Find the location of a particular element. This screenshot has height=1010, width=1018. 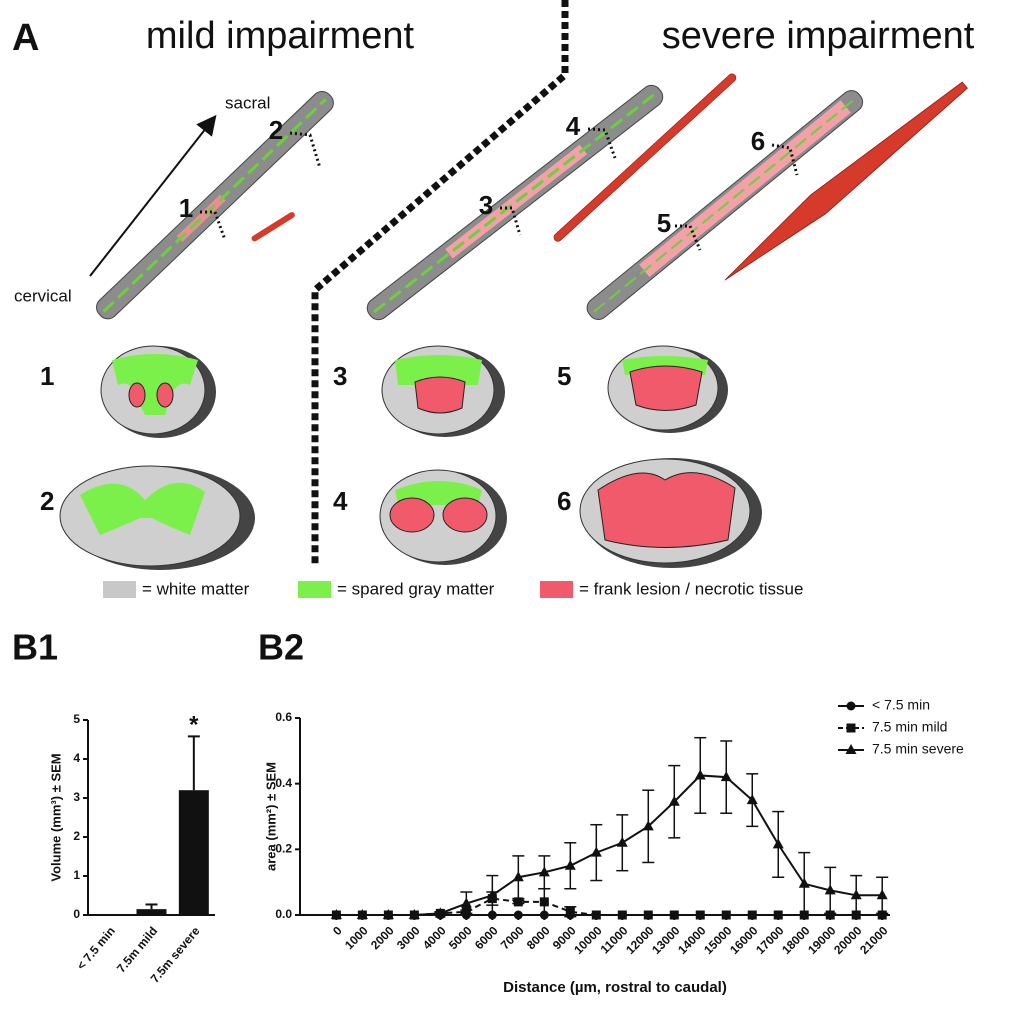

cord-marker: 1 is located at coordinates (186, 208).